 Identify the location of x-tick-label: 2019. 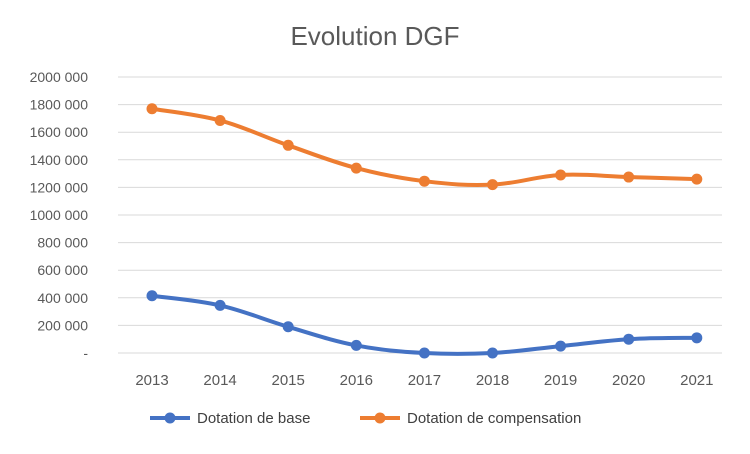
(560, 380).